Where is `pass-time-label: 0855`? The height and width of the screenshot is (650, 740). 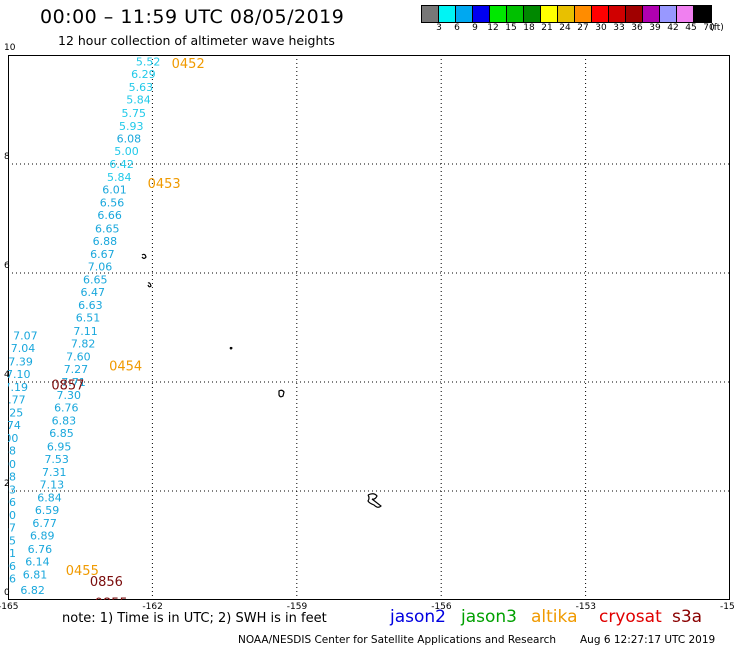 pass-time-label: 0855 is located at coordinates (111, 598).